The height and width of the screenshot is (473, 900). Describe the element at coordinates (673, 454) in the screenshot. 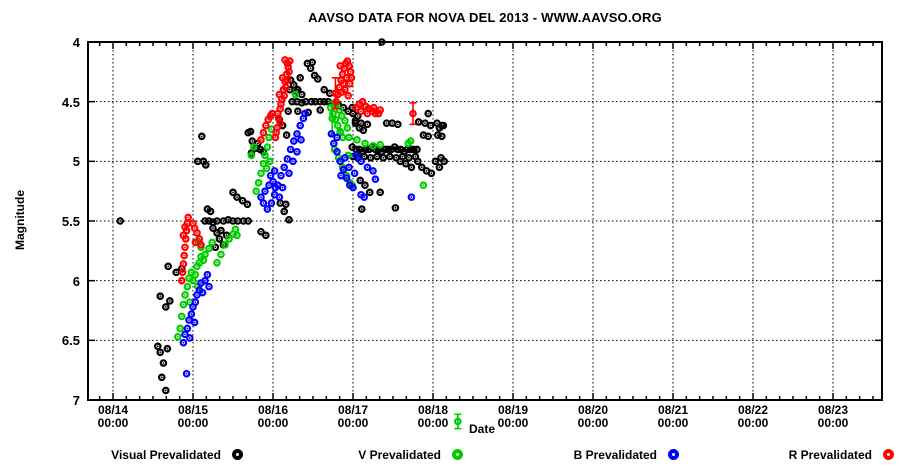

I see `legend-marker-b-icon` at that location.